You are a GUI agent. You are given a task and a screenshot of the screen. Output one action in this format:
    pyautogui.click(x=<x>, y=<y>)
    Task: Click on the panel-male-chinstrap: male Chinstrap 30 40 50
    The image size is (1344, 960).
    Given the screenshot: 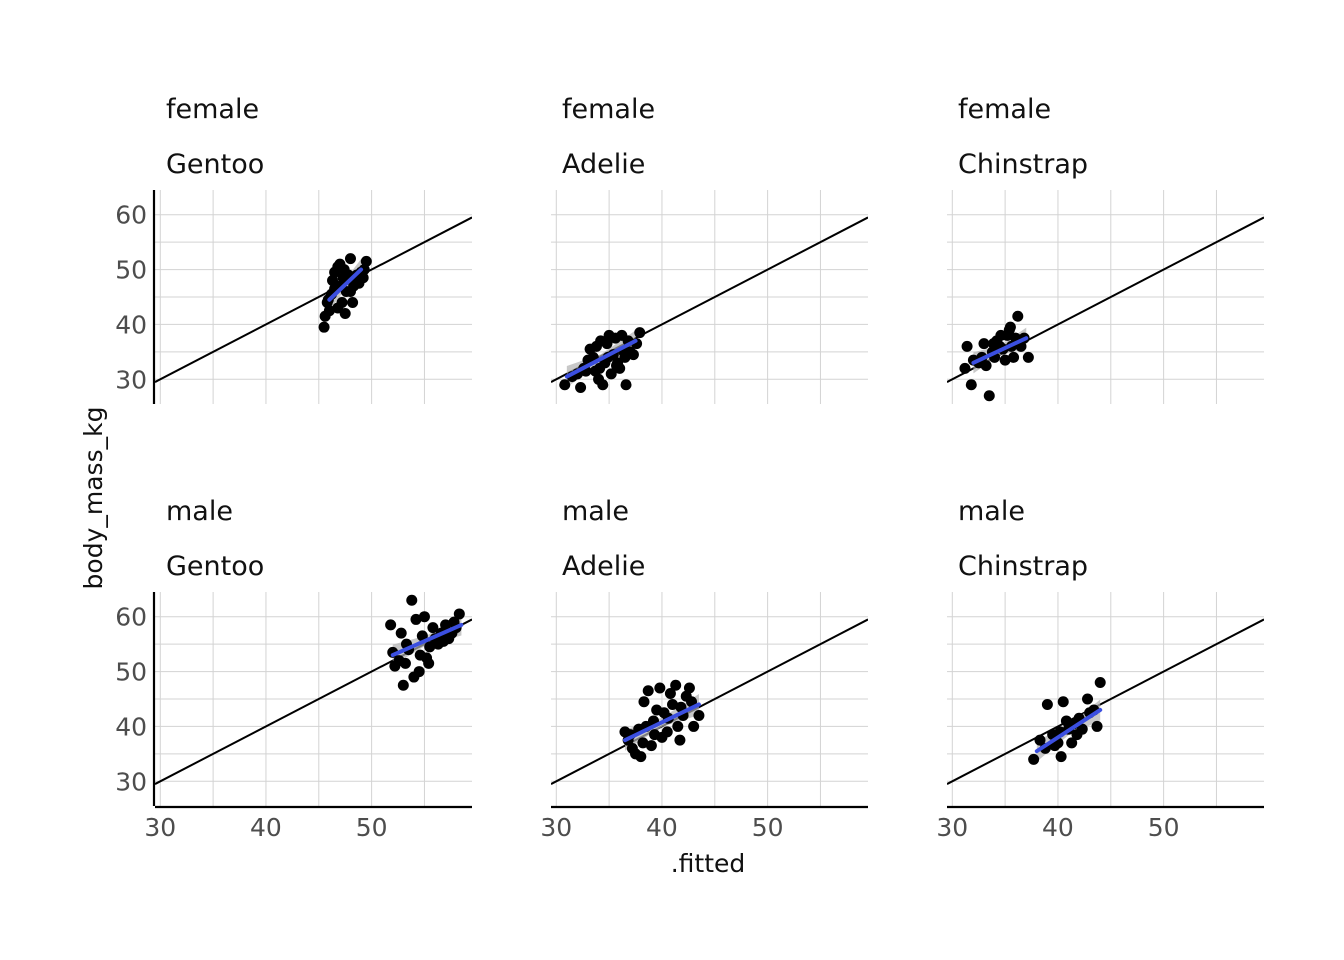 What is the action you would take?
    pyautogui.click(x=1100, y=669)
    